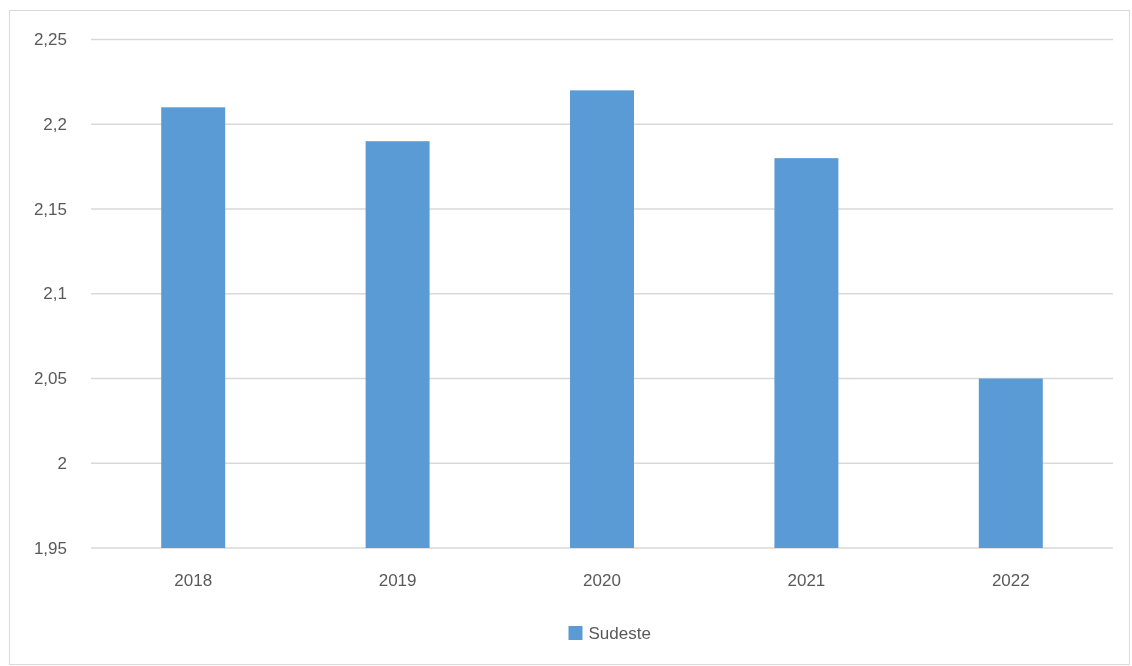  I want to click on x-tick-label: 2018, so click(193, 580).